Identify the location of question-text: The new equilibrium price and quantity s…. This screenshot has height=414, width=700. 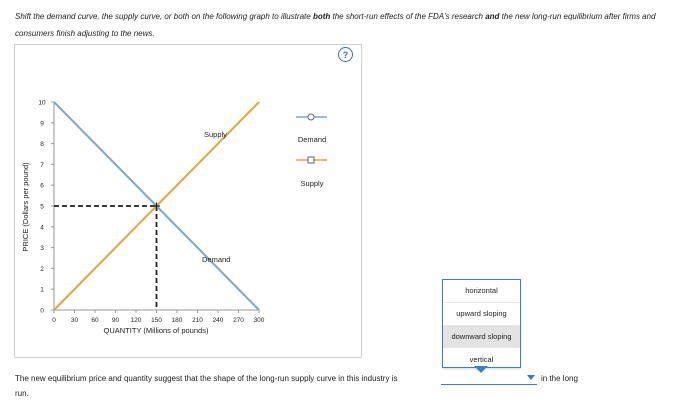
(206, 378).